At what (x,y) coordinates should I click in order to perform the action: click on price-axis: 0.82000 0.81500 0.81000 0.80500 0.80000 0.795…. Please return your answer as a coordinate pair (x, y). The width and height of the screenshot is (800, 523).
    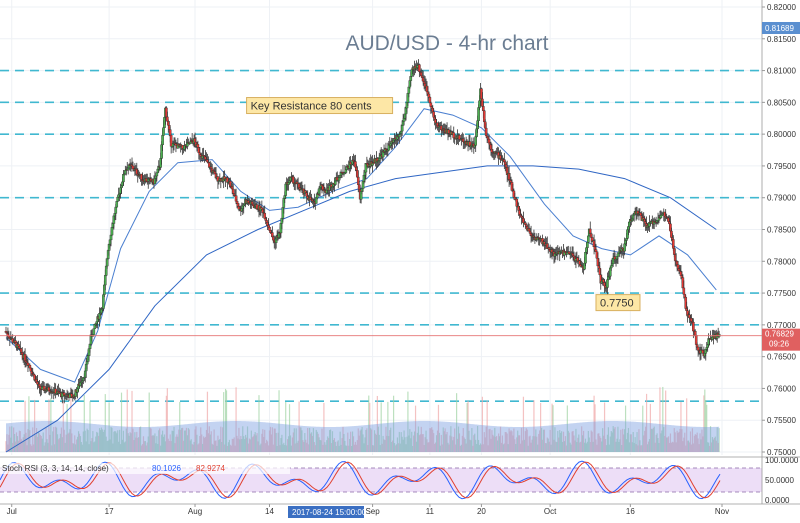
    Looking at the image, I should click on (780, 229).